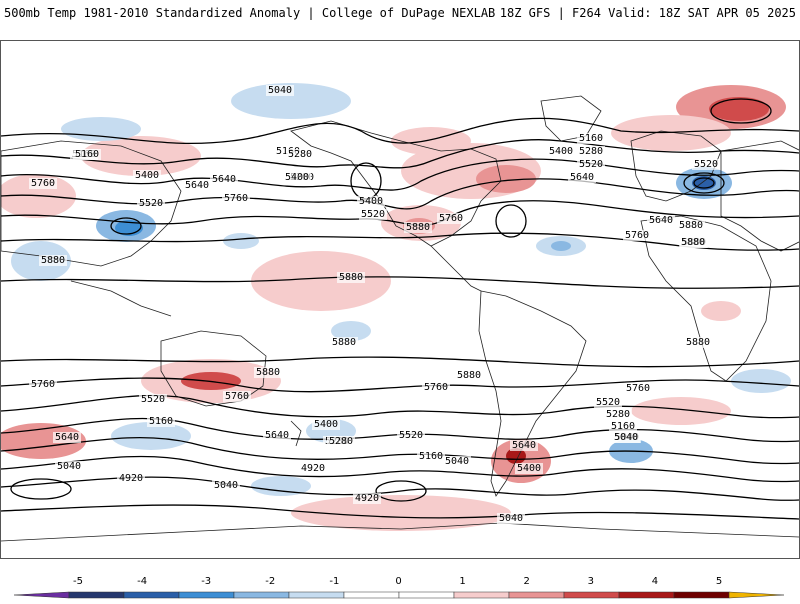 The height and width of the screenshot is (604, 800). What do you see at coordinates (719, 581) in the screenshot?
I see `colorbar-tick-label: 5` at bounding box center [719, 581].